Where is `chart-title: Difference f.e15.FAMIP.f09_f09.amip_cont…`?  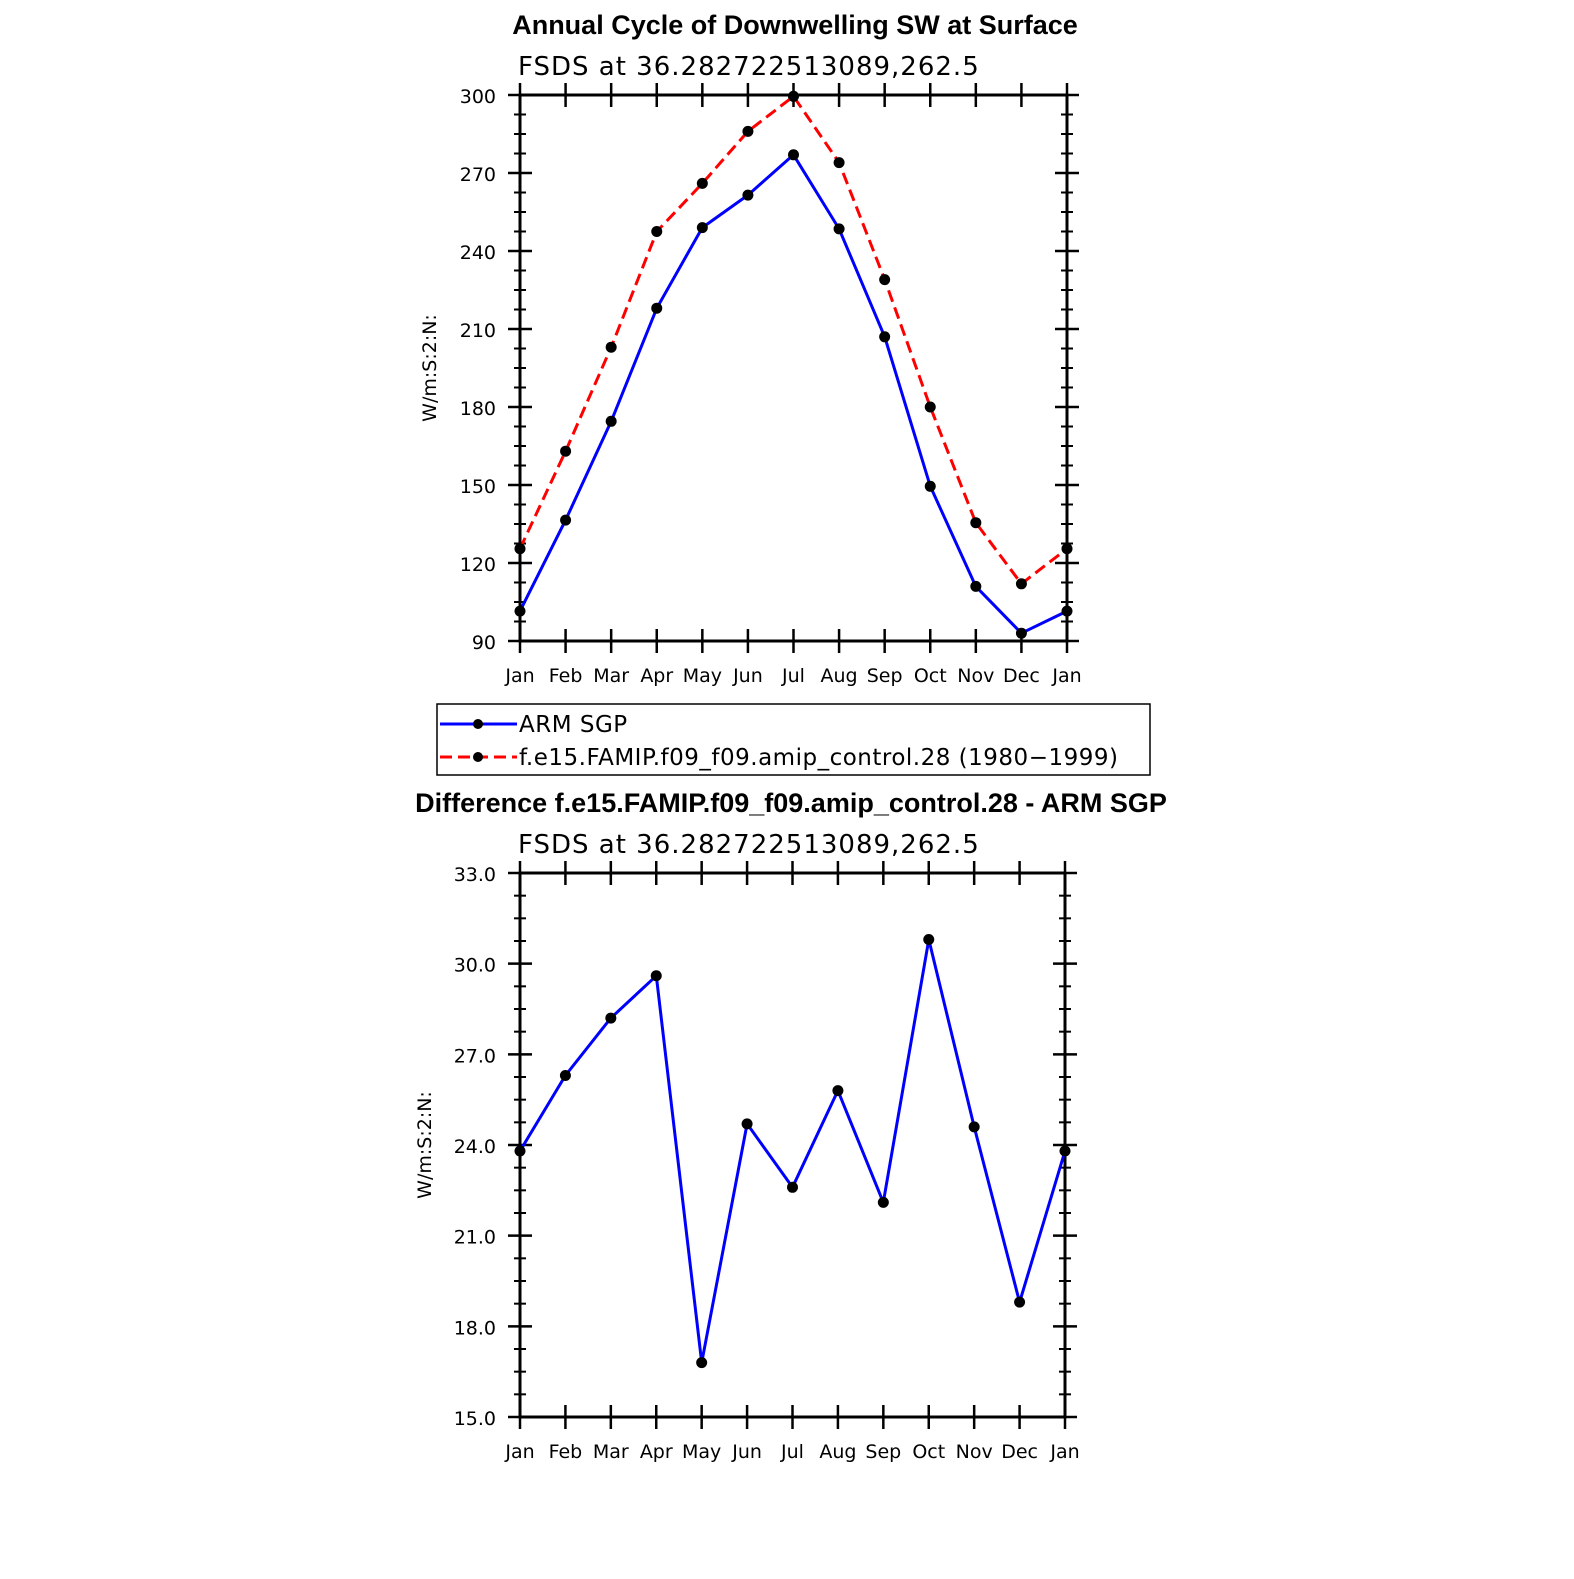 chart-title: Difference f.e15.FAMIP.f09_f09.amip_cont… is located at coordinates (791, 803).